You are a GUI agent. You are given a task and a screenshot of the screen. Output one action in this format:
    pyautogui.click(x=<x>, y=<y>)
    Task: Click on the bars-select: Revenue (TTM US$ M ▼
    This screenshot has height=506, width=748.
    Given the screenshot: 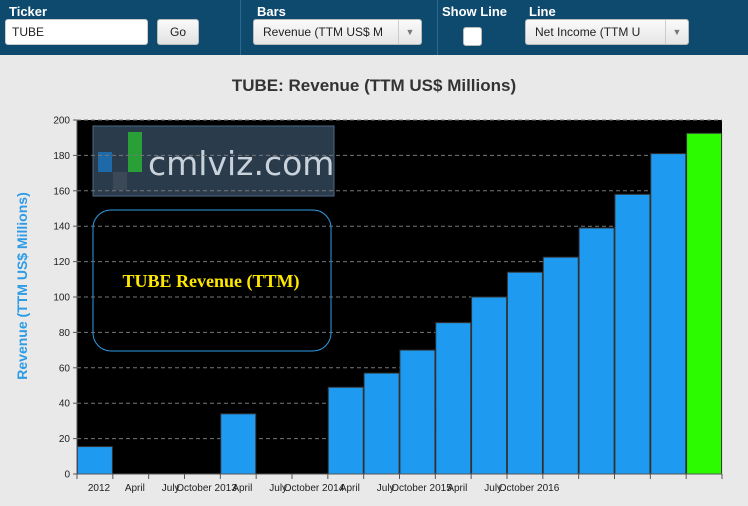 What is the action you would take?
    pyautogui.click(x=337, y=32)
    